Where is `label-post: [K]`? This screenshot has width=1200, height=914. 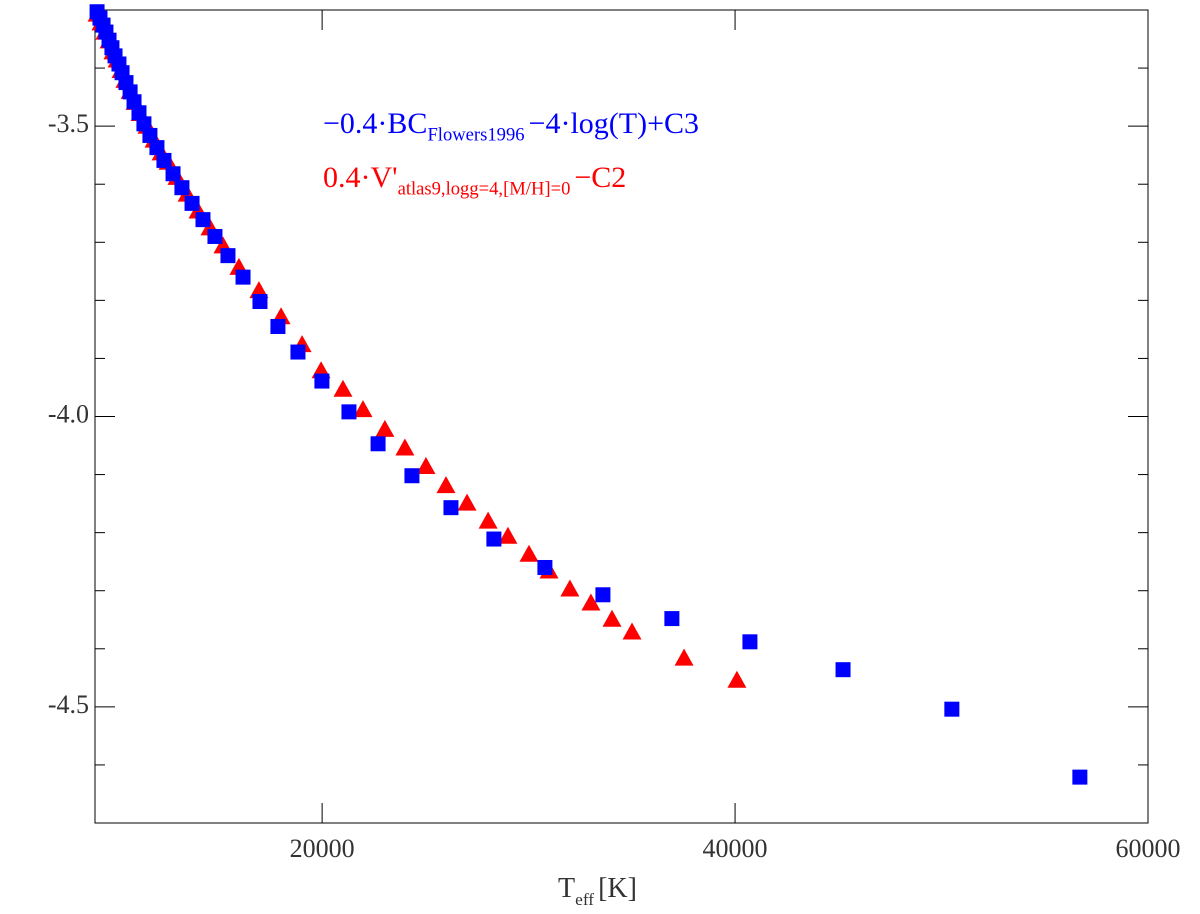
label-post: [K] is located at coordinates (617, 888).